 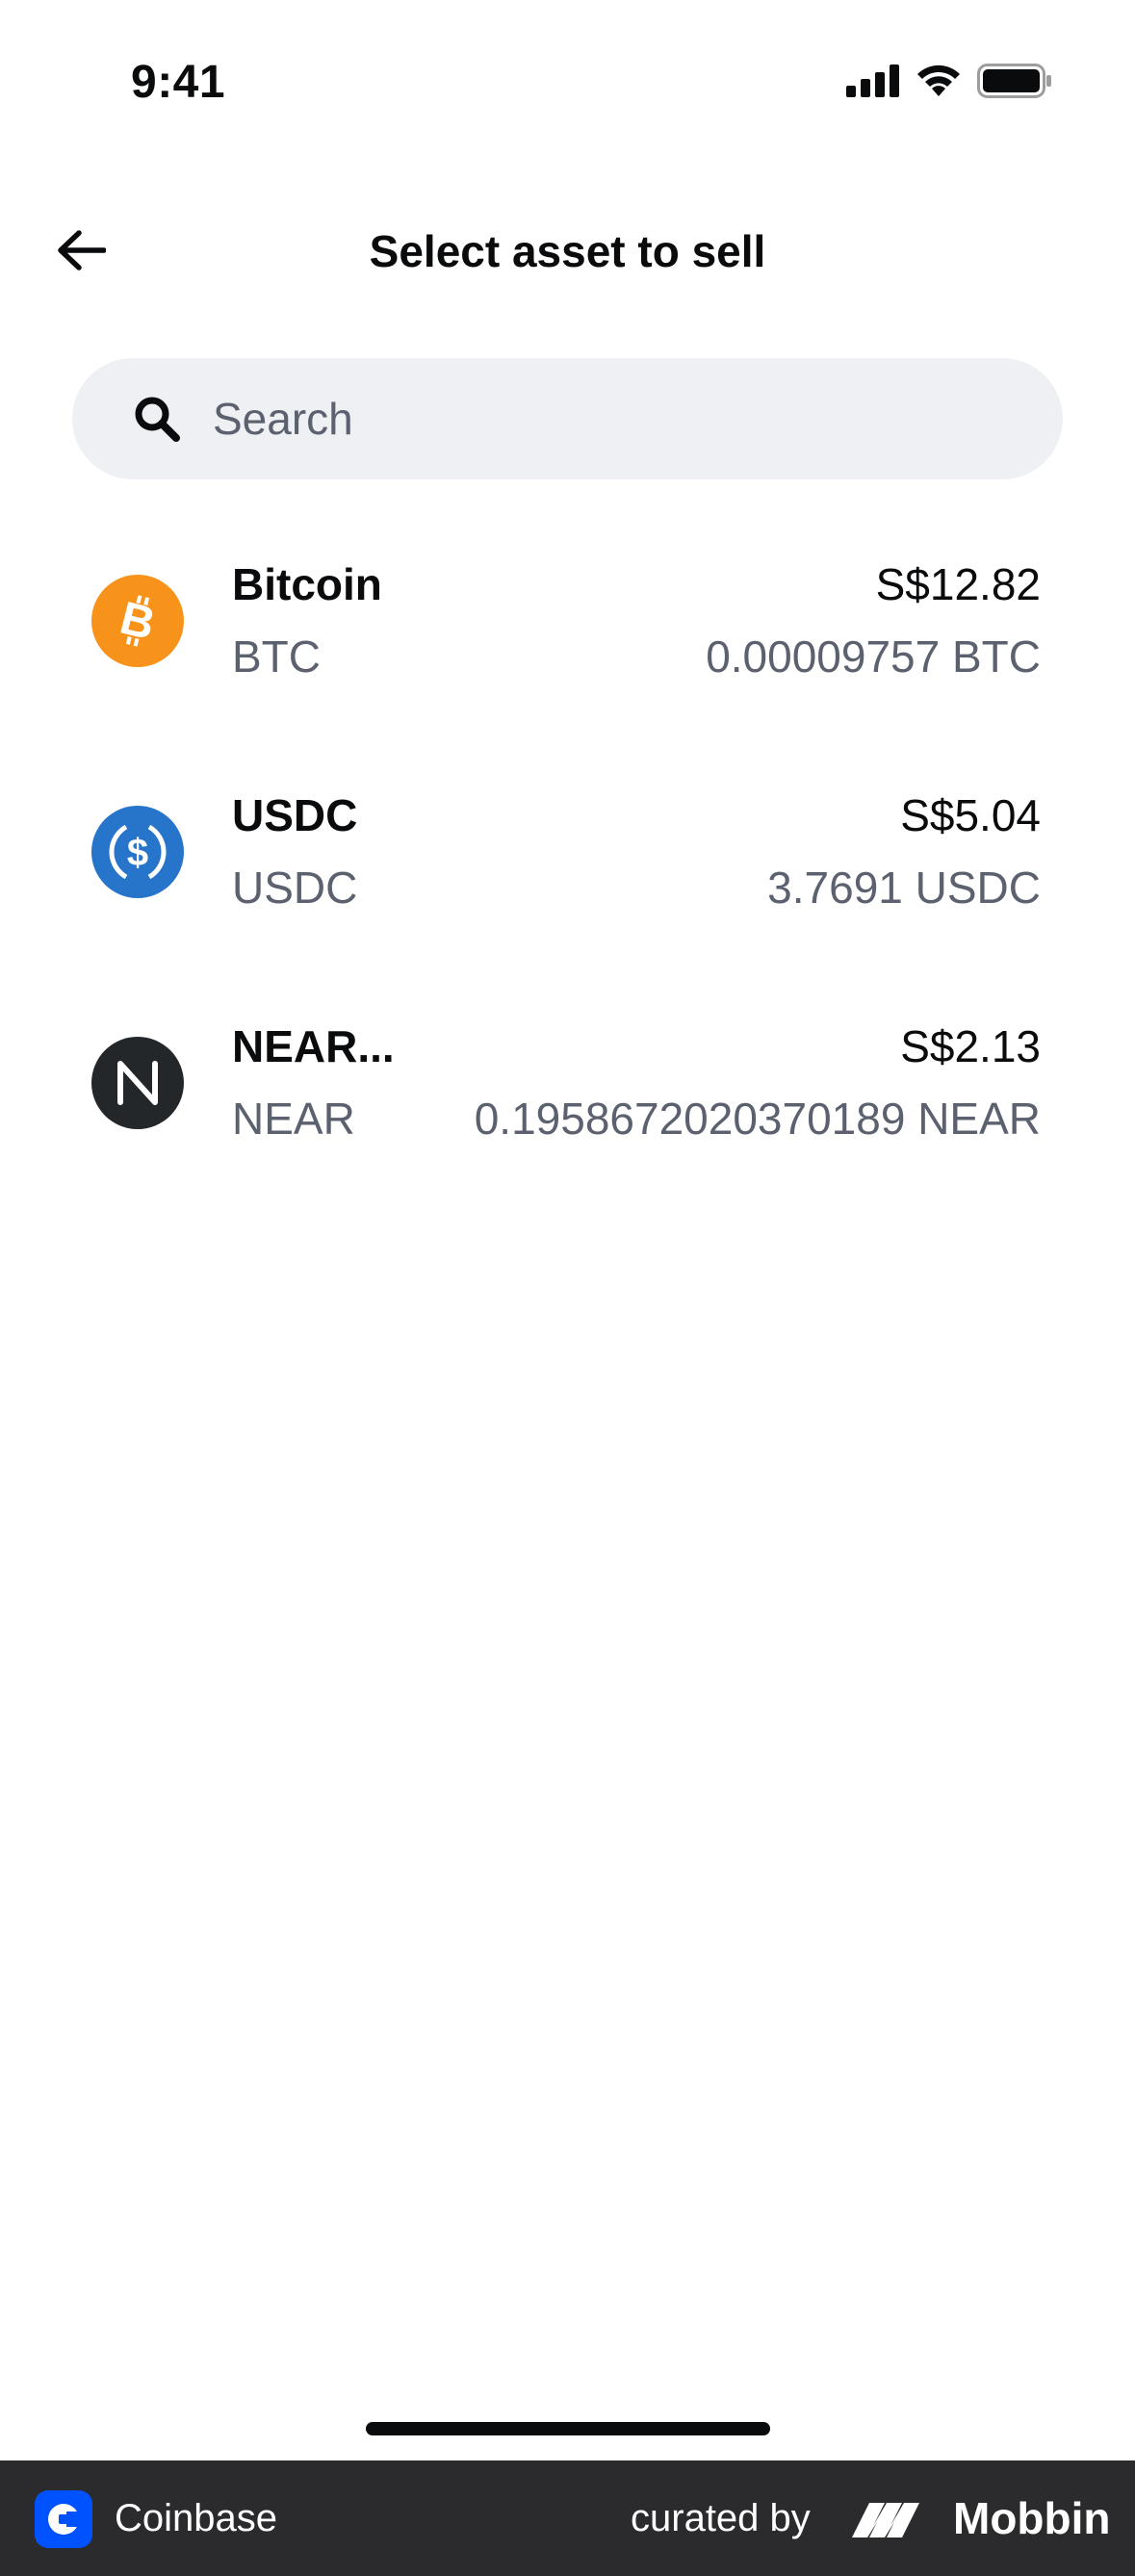 What do you see at coordinates (1014, 81) in the screenshot?
I see `battery-icon` at bounding box center [1014, 81].